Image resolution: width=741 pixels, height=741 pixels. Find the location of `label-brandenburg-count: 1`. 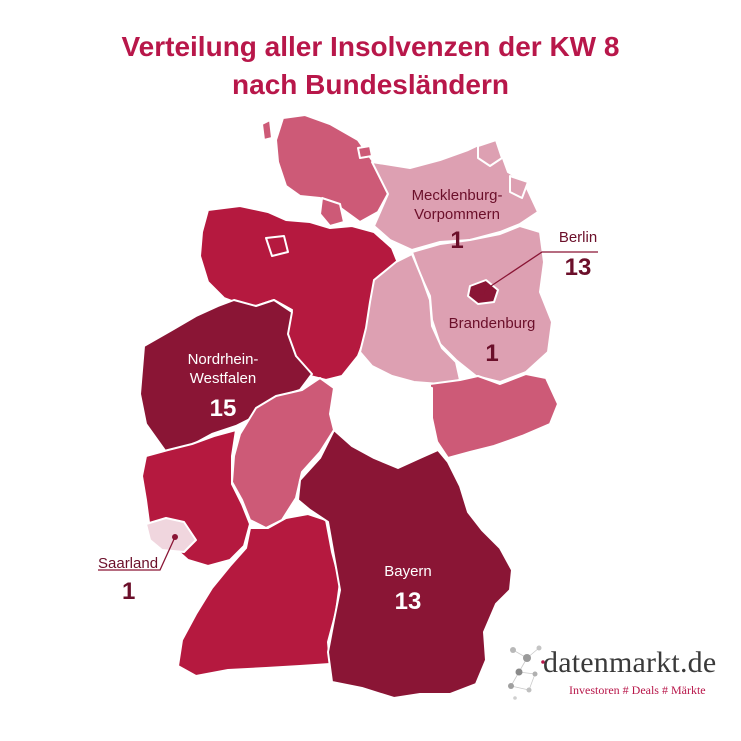

label-brandenburg-count: 1 is located at coordinates (492, 353).